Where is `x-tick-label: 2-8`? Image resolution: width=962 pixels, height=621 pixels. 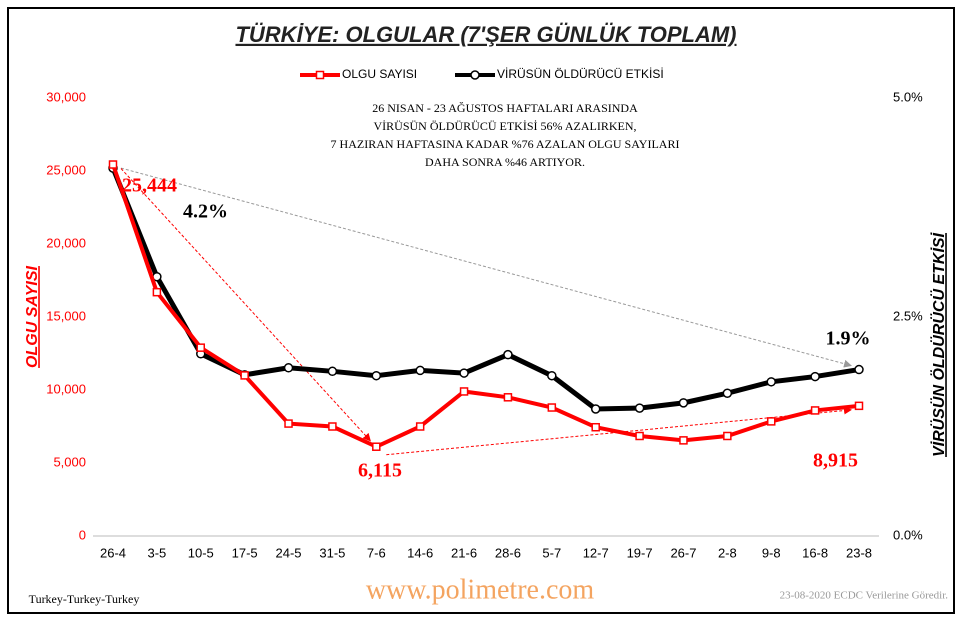 x-tick-label: 2-8 is located at coordinates (727, 552).